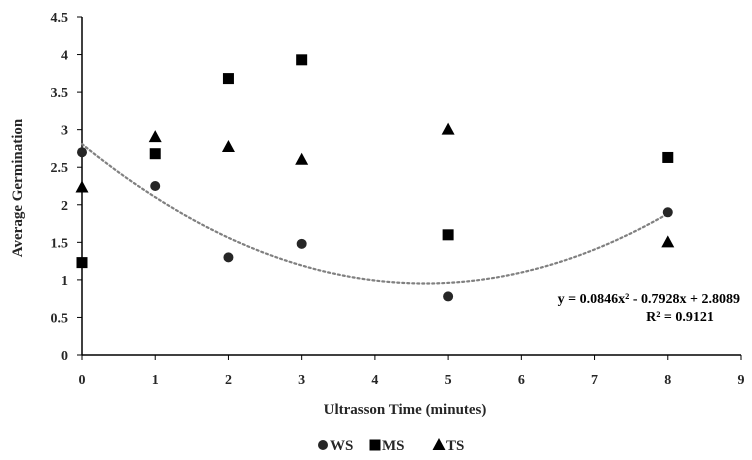 This screenshot has width=752, height=460. Describe the element at coordinates (341, 446) in the screenshot. I see `legend-label-ws: WS` at that location.